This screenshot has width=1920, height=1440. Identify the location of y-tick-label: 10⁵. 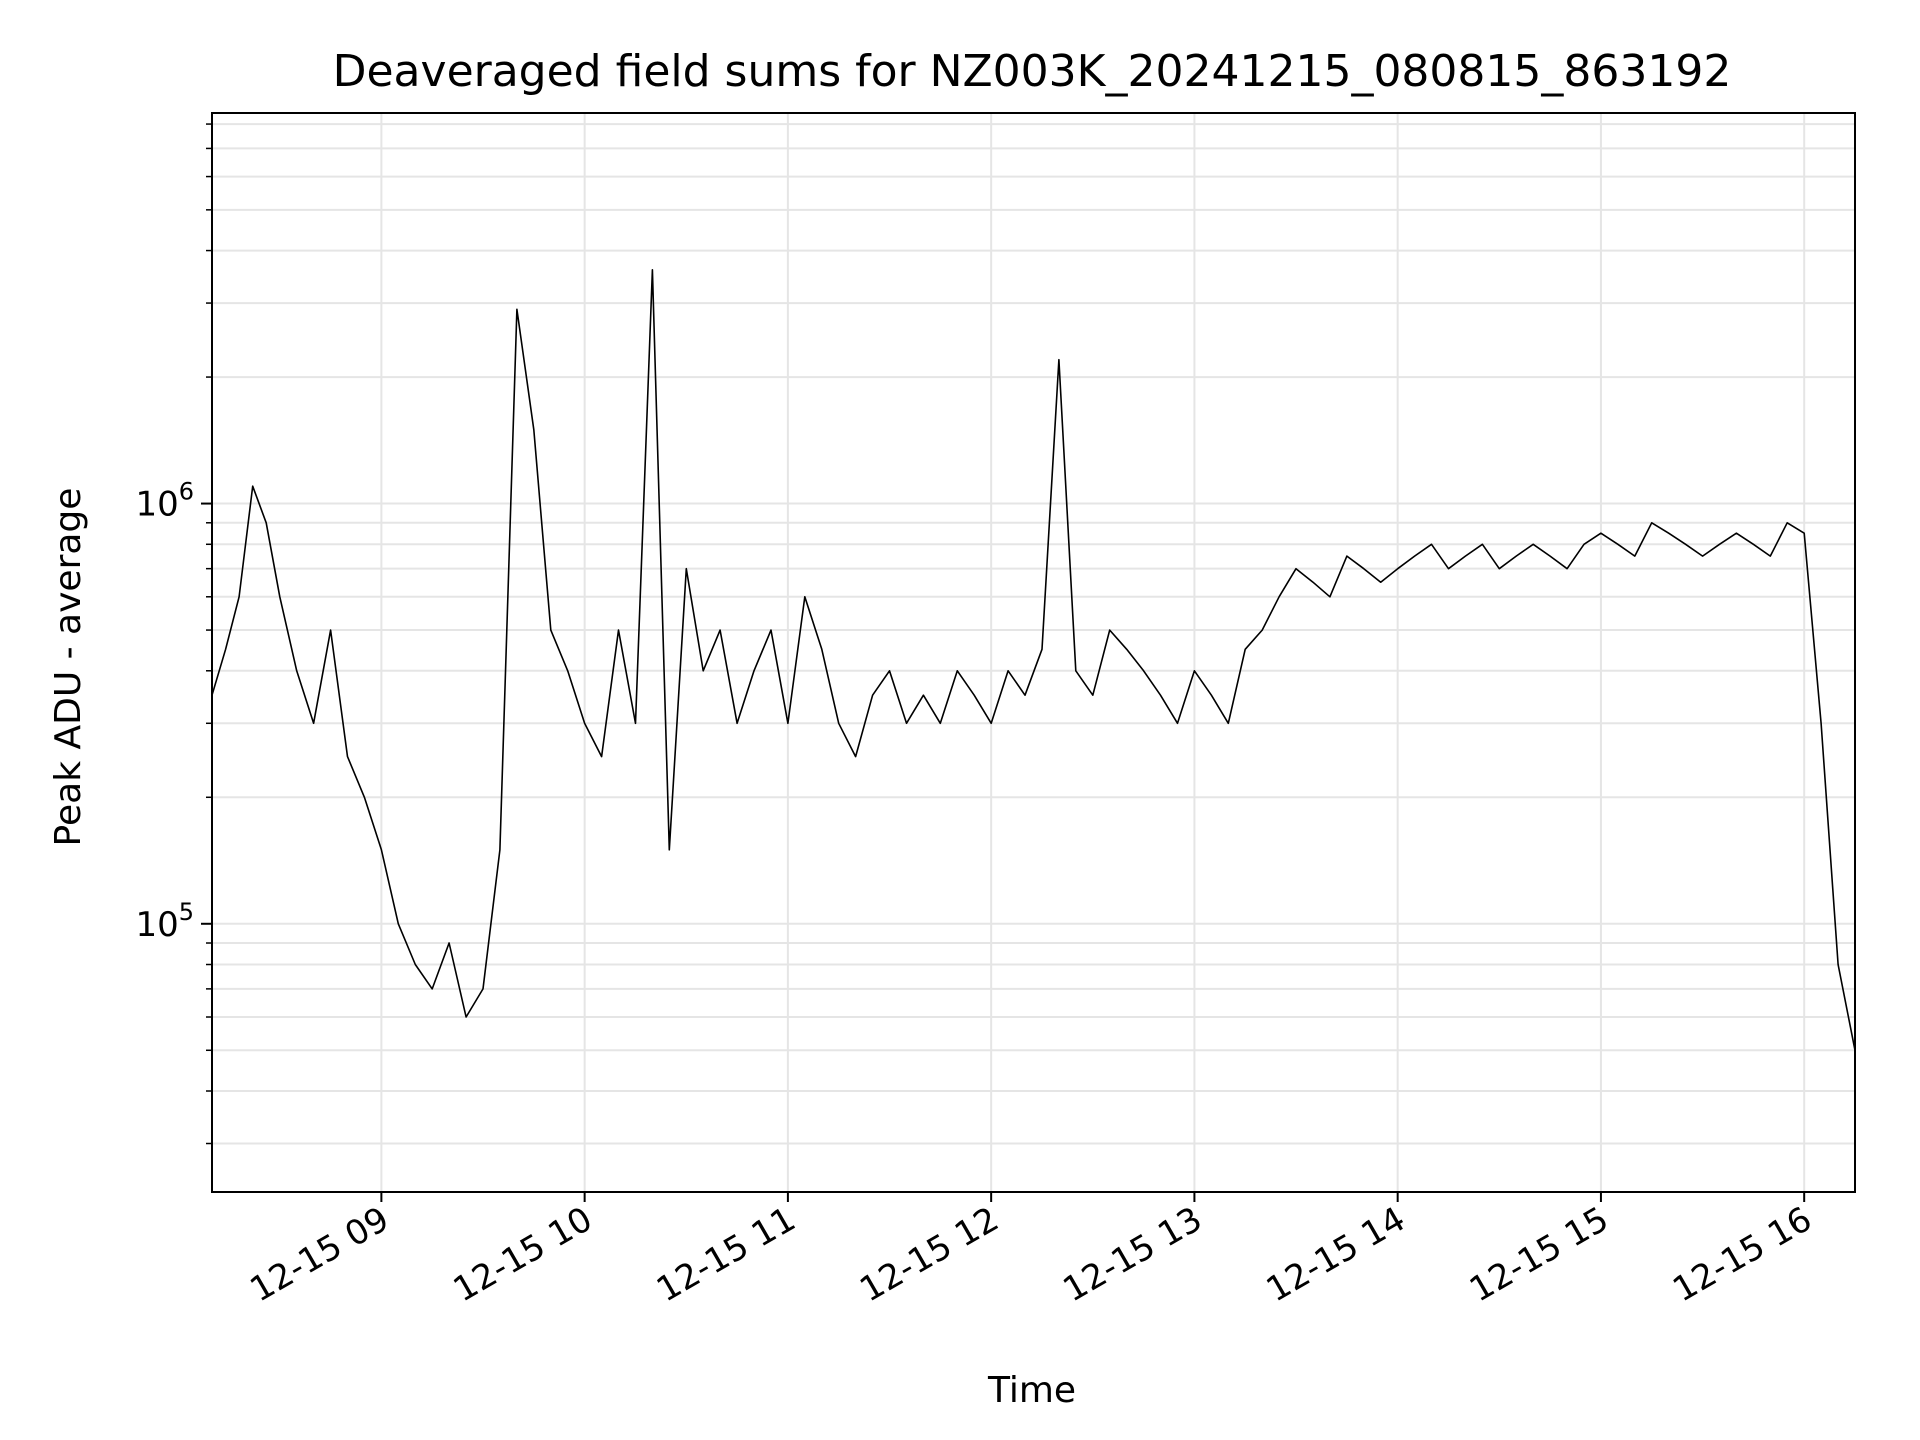
(164, 921).